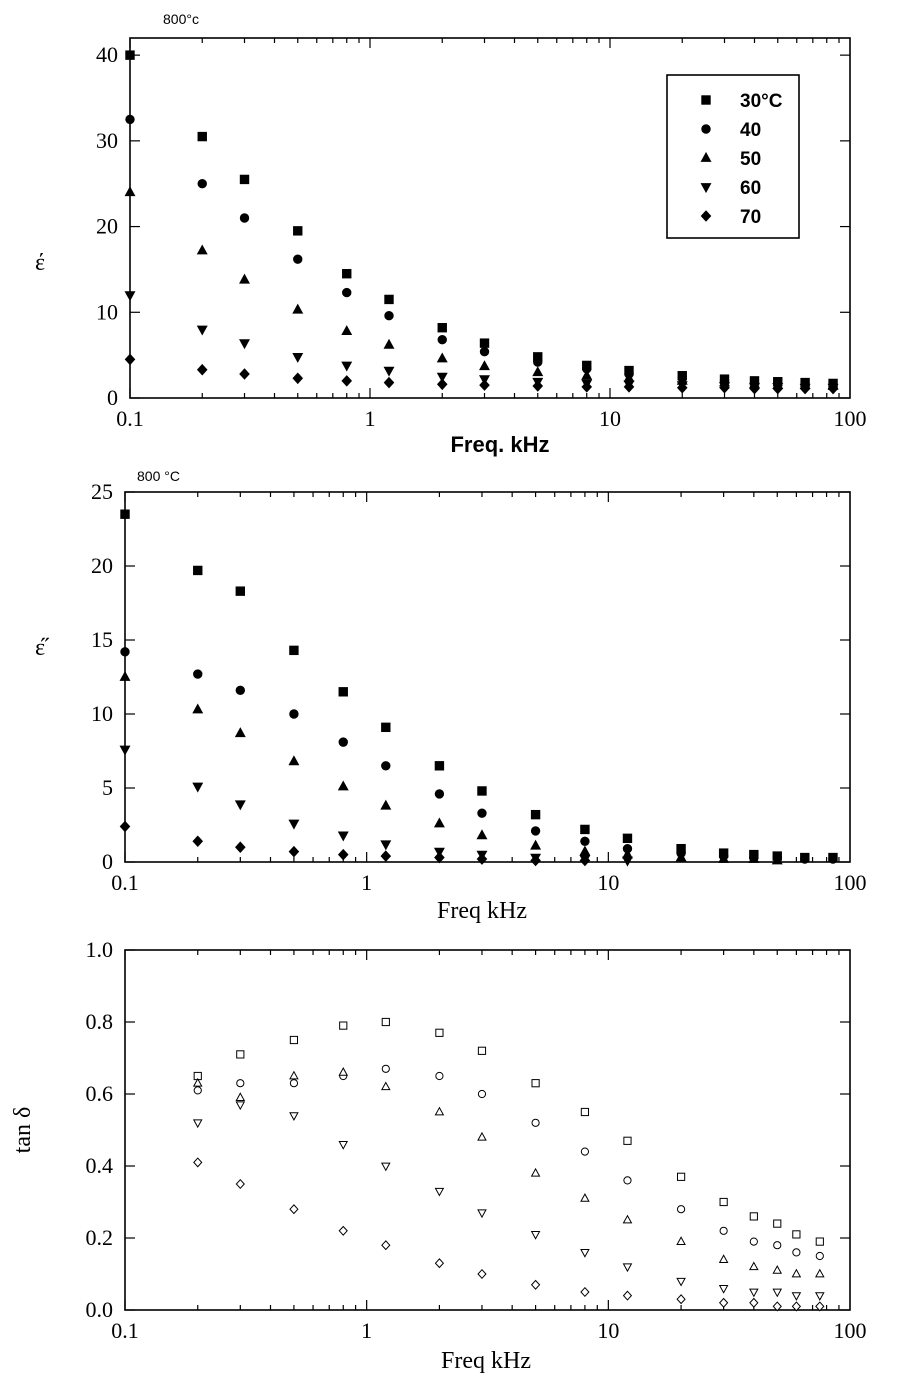 The width and height of the screenshot is (898, 1378). I want to click on y-tick-label: 15, so click(102, 639).